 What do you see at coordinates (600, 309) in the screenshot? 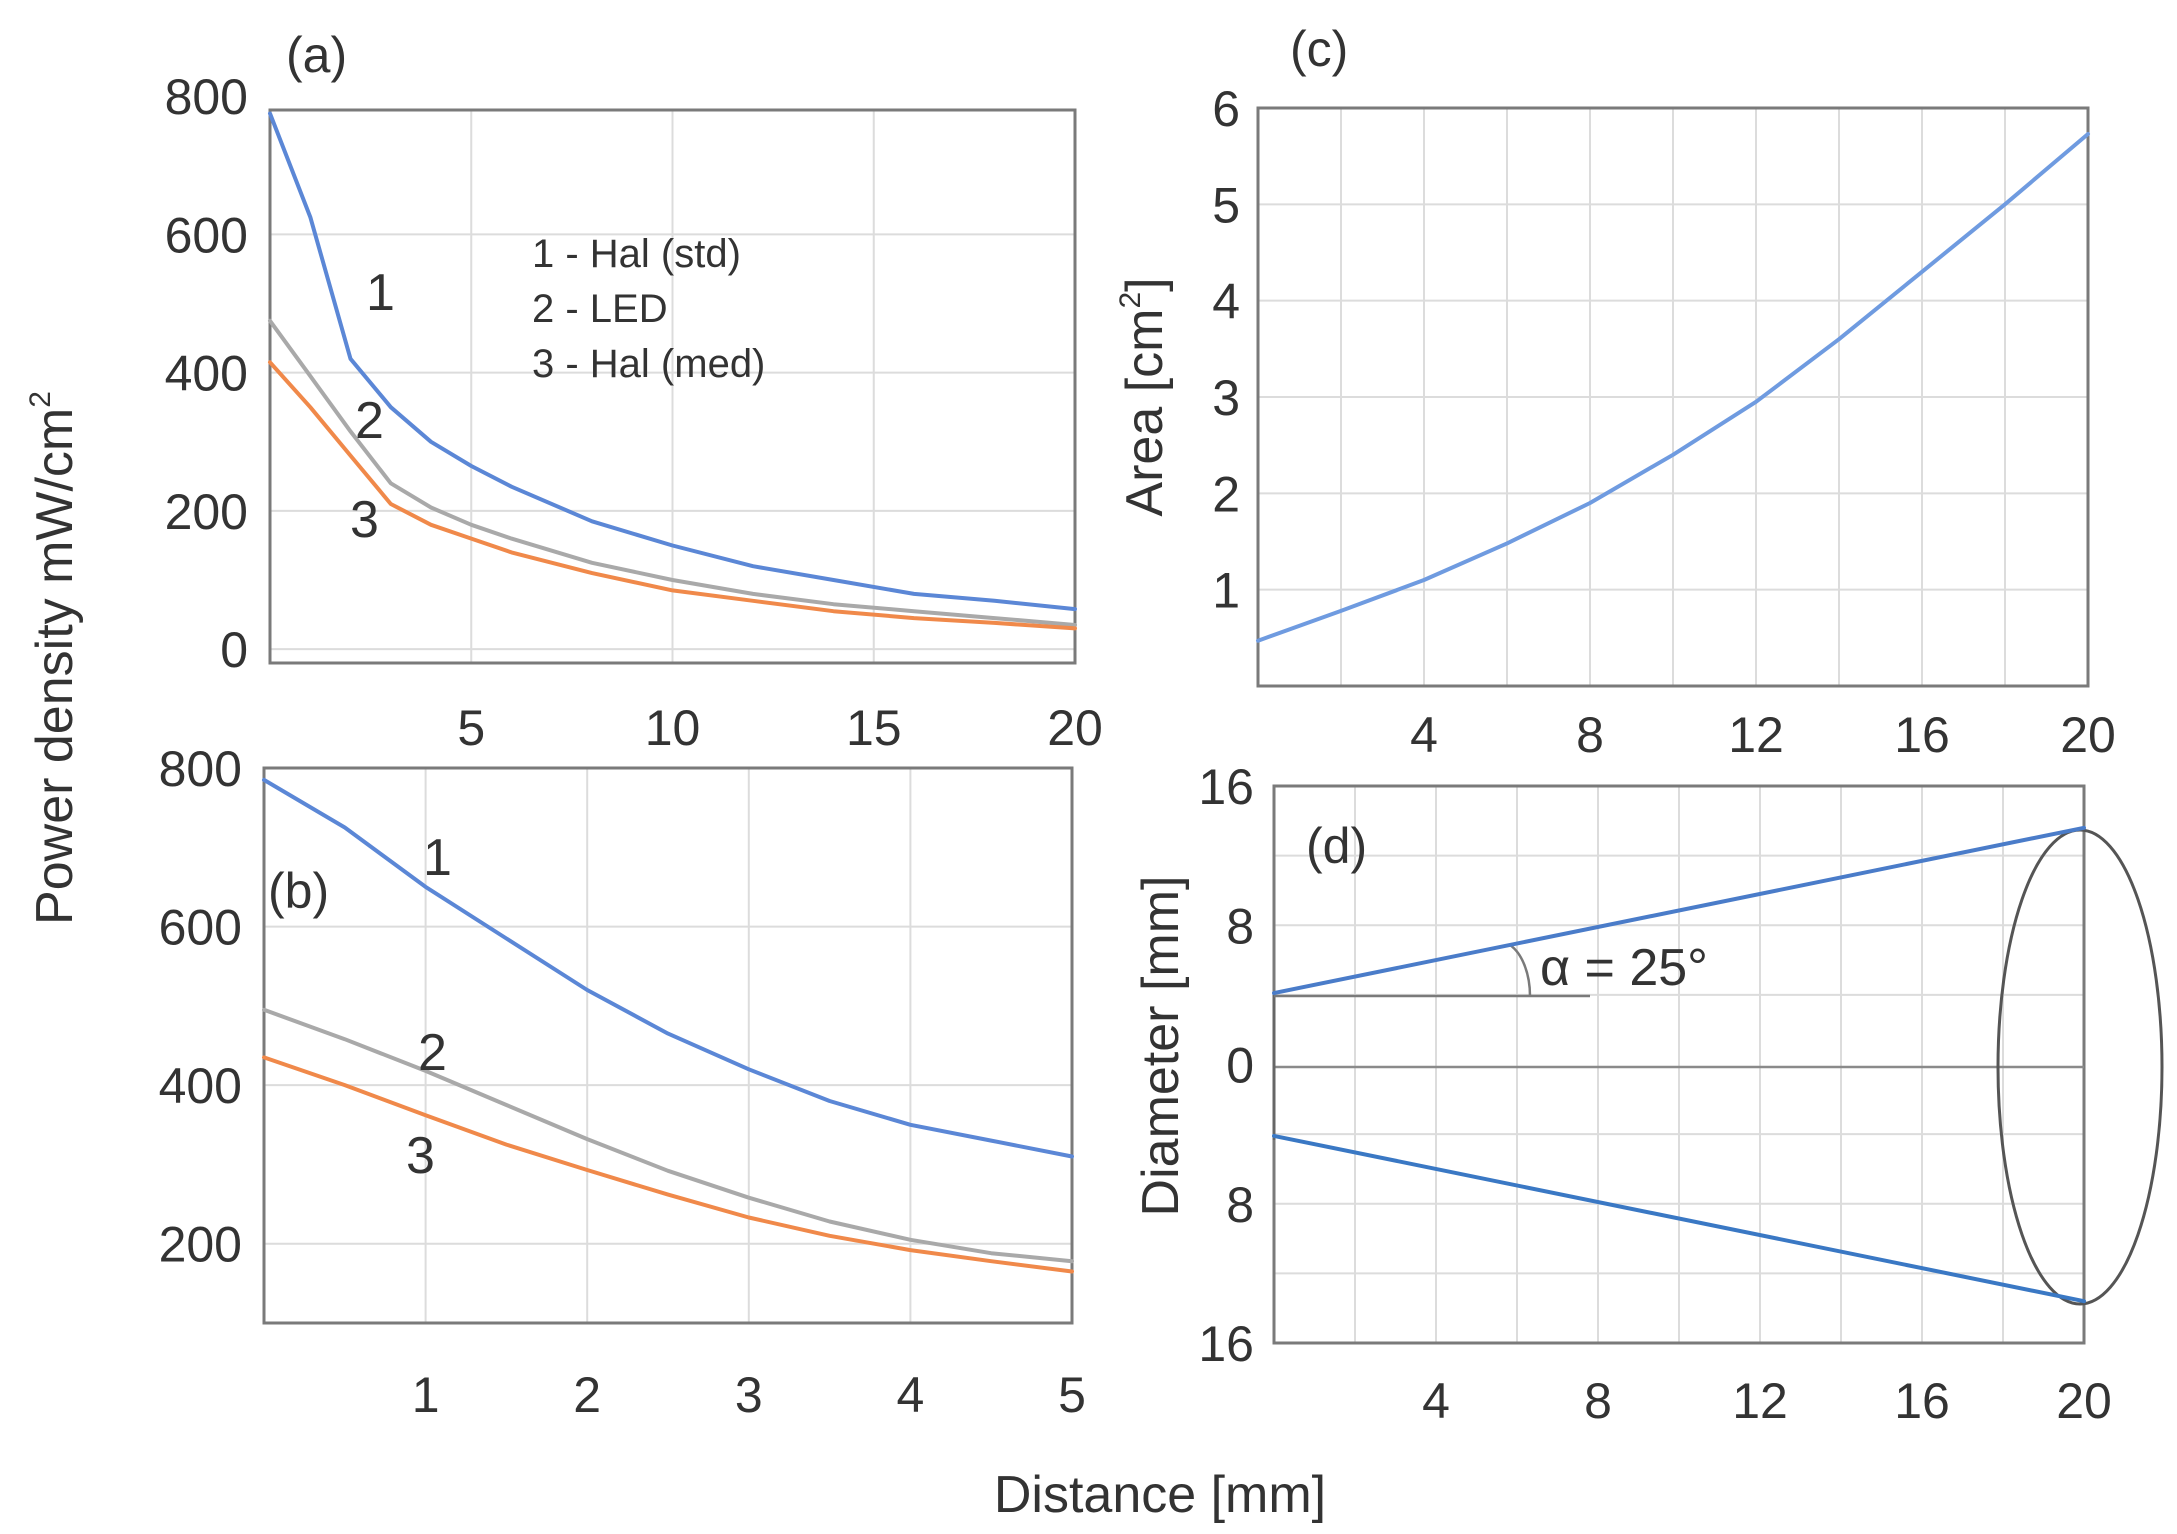
I see `legend-entry-2: 2 - LED` at bounding box center [600, 309].